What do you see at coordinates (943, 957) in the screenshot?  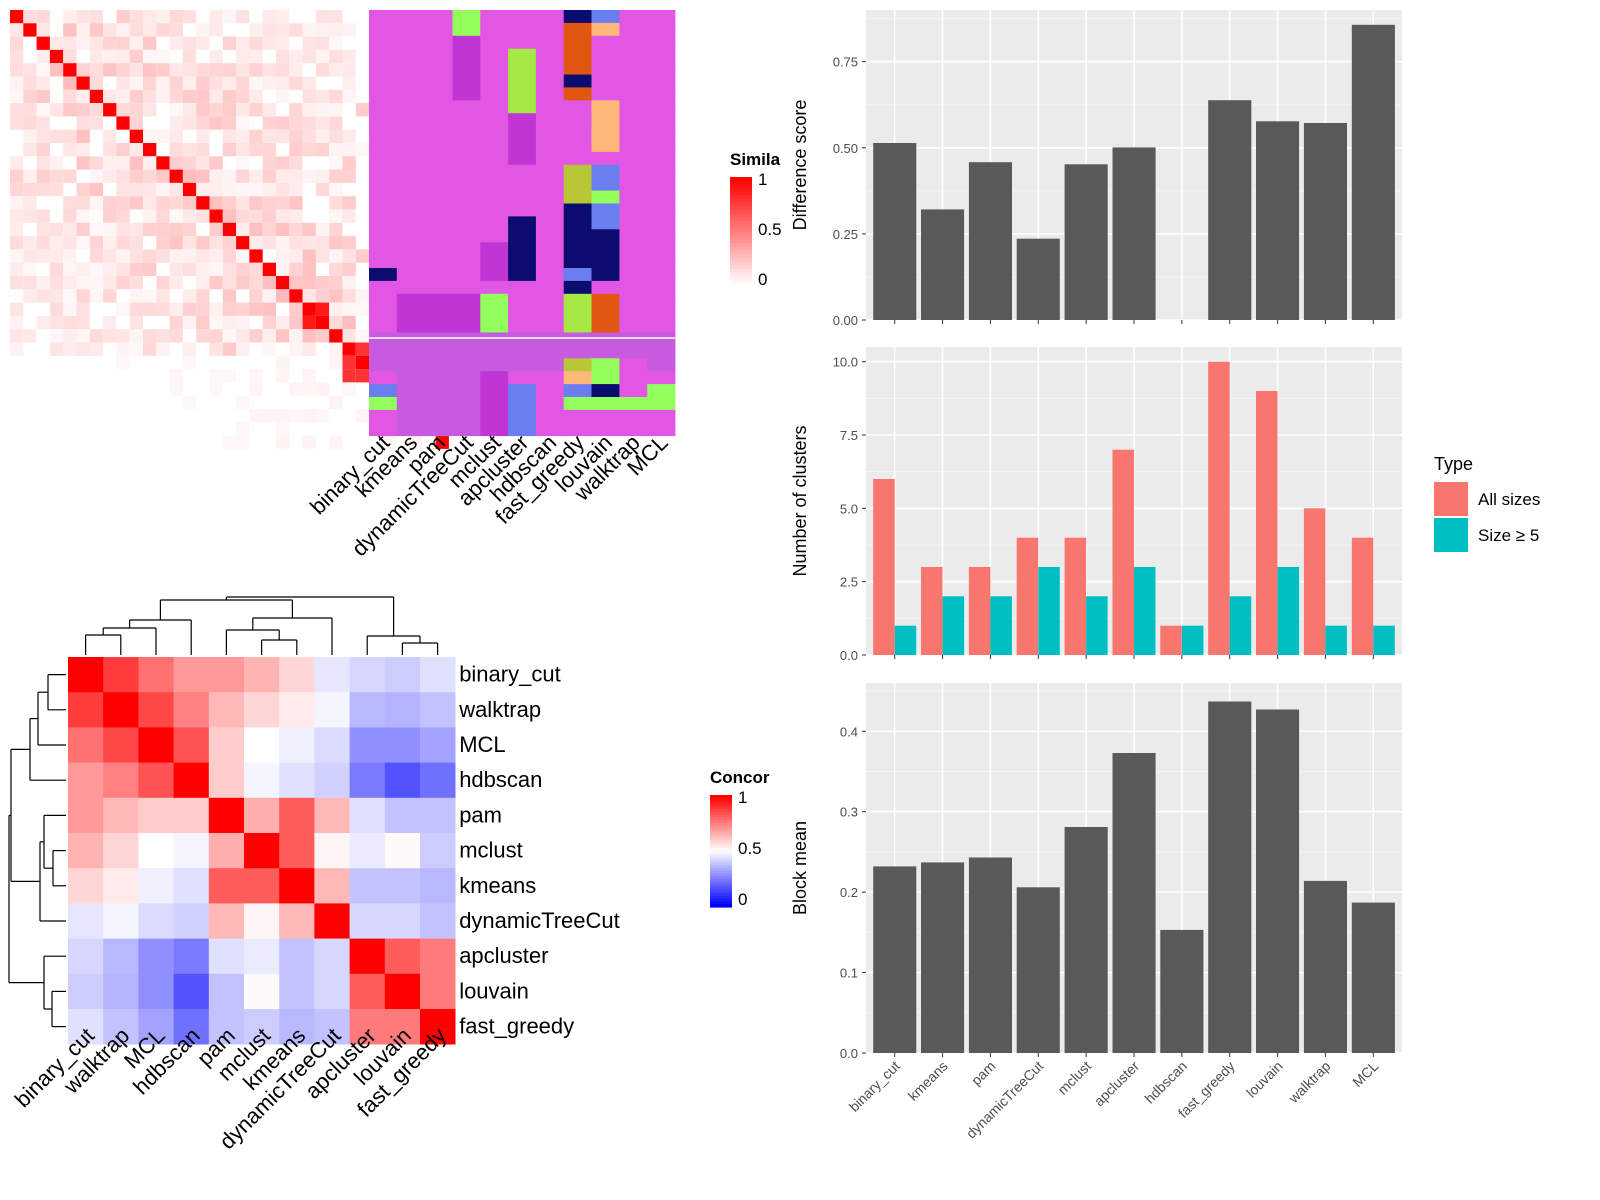 I see `block-mean-bar` at bounding box center [943, 957].